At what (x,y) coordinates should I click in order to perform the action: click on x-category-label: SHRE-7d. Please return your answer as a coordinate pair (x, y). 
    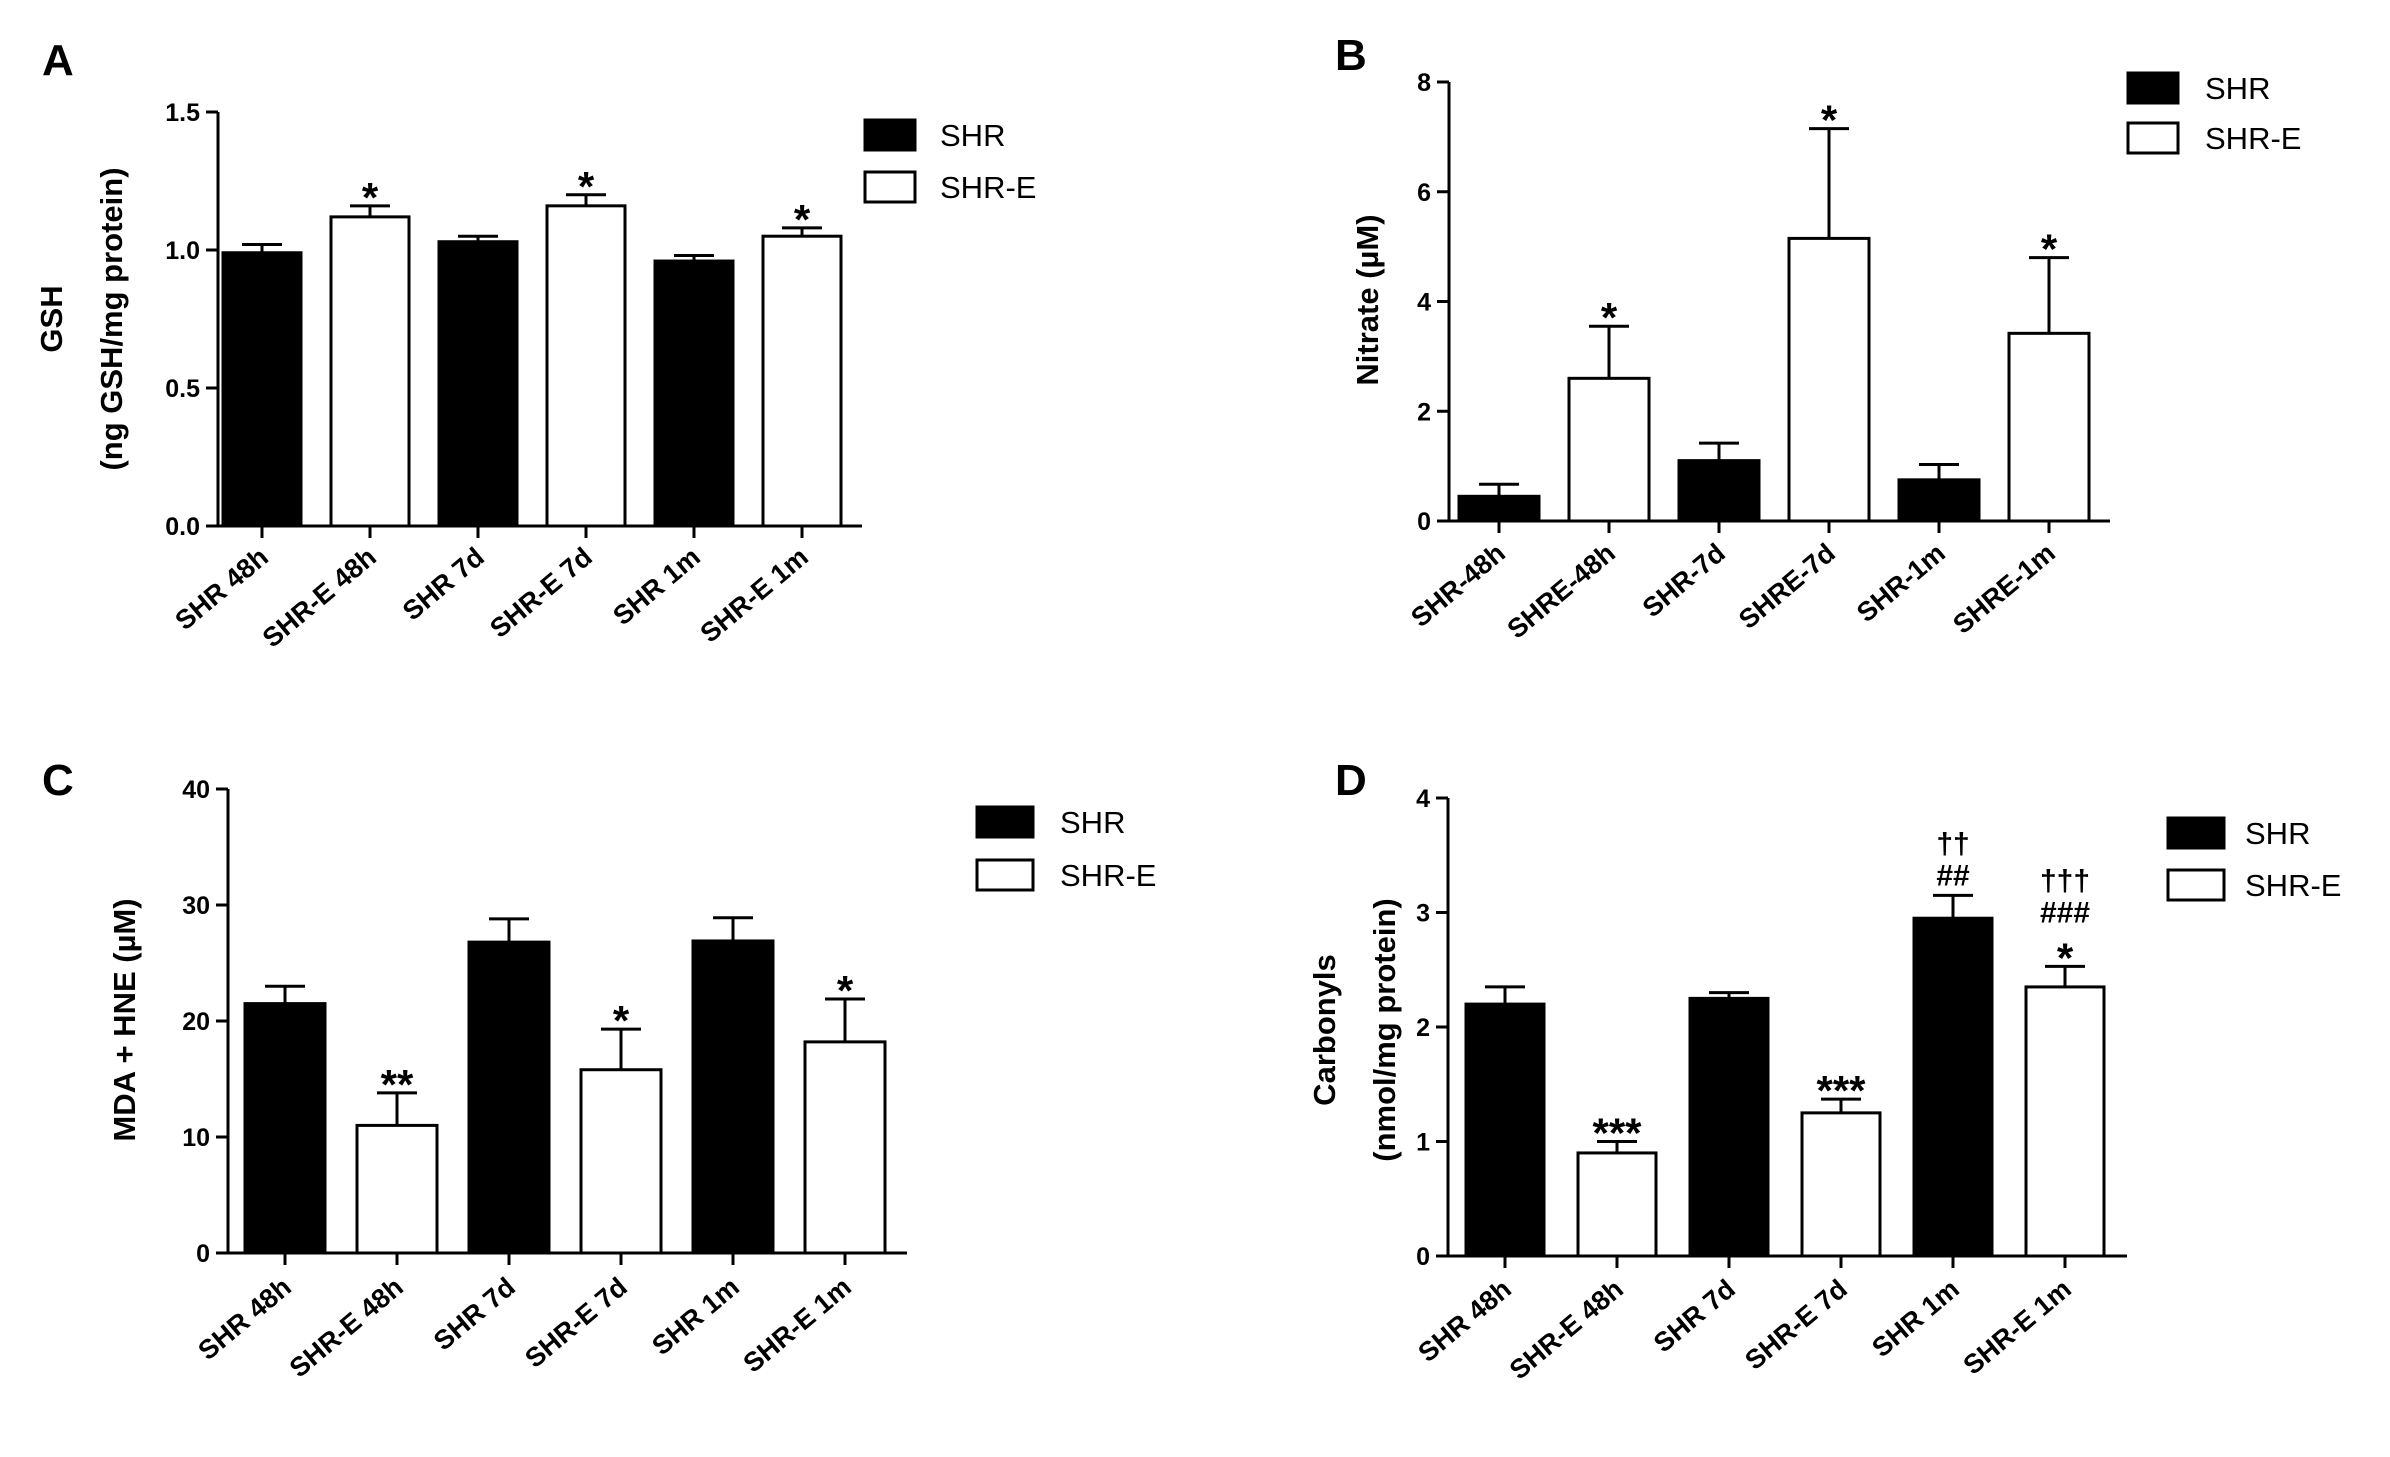
    Looking at the image, I should click on (1787, 586).